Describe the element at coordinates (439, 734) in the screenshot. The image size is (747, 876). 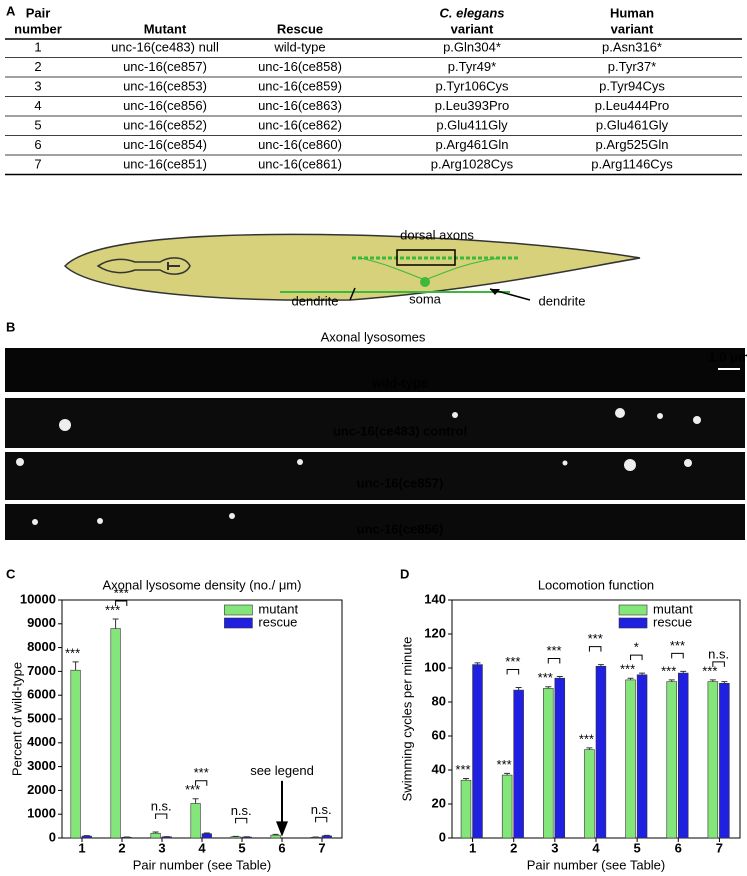
I see `y-tick-label: 60` at that location.